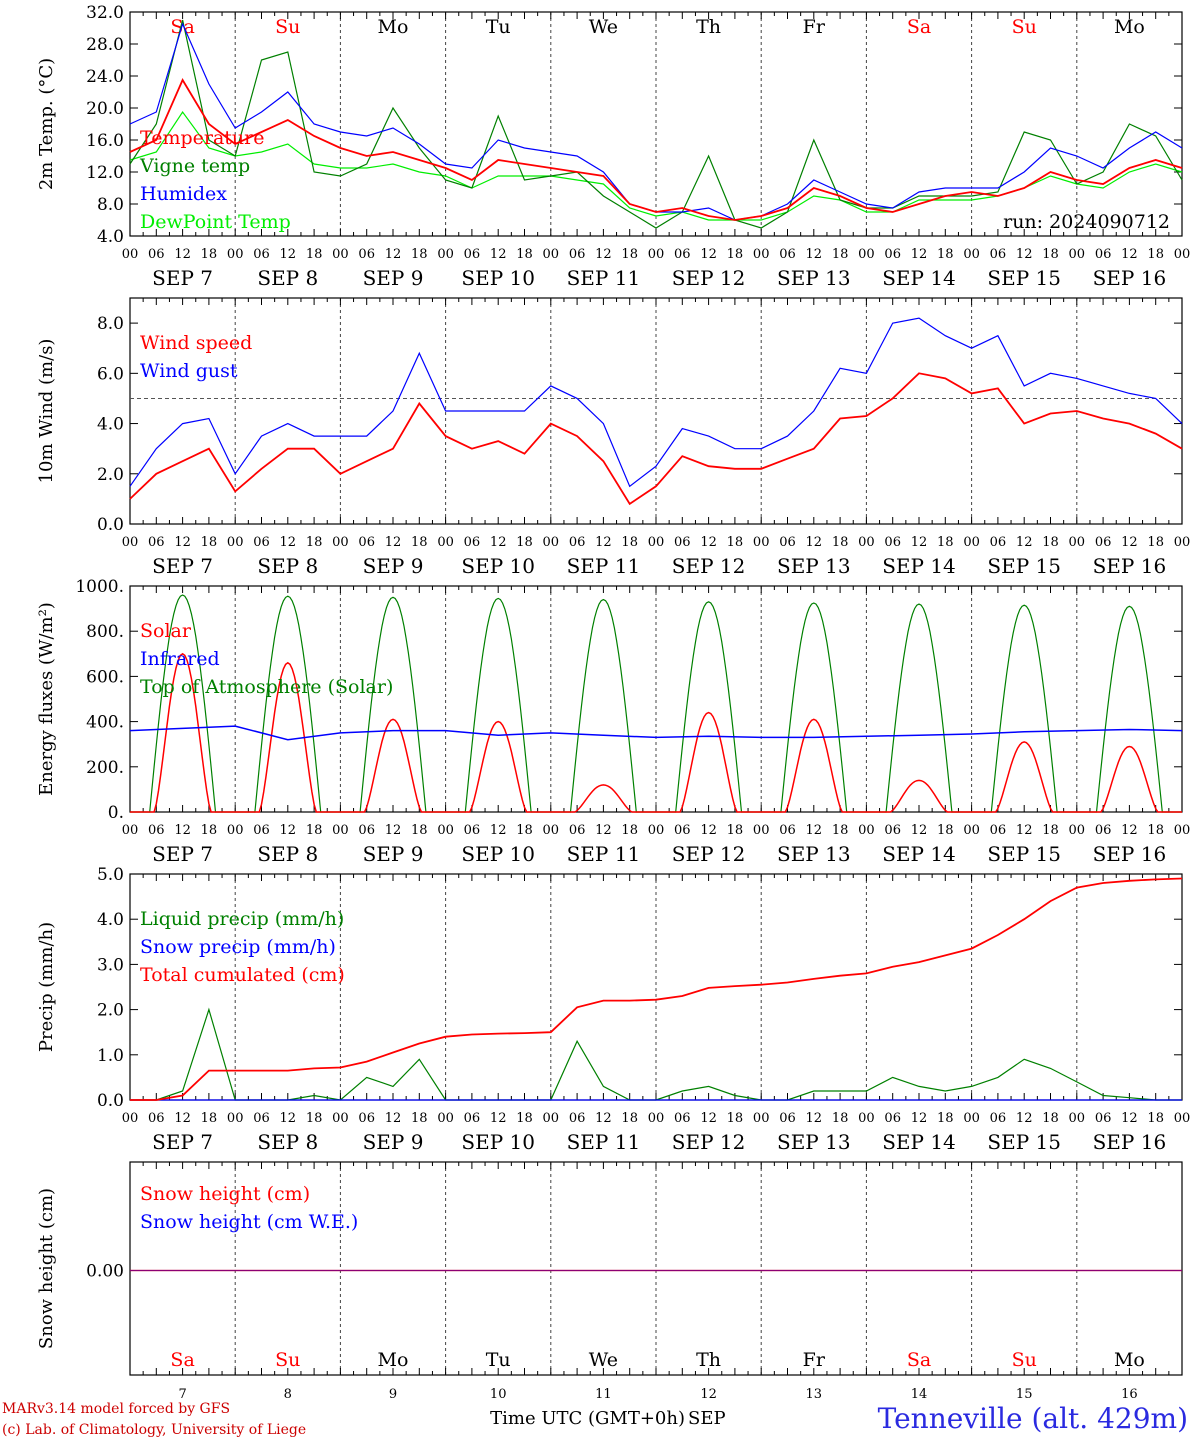 The width and height of the screenshot is (1194, 1440). Describe the element at coordinates (656, 733) in the screenshot. I see `series-infrared` at that location.